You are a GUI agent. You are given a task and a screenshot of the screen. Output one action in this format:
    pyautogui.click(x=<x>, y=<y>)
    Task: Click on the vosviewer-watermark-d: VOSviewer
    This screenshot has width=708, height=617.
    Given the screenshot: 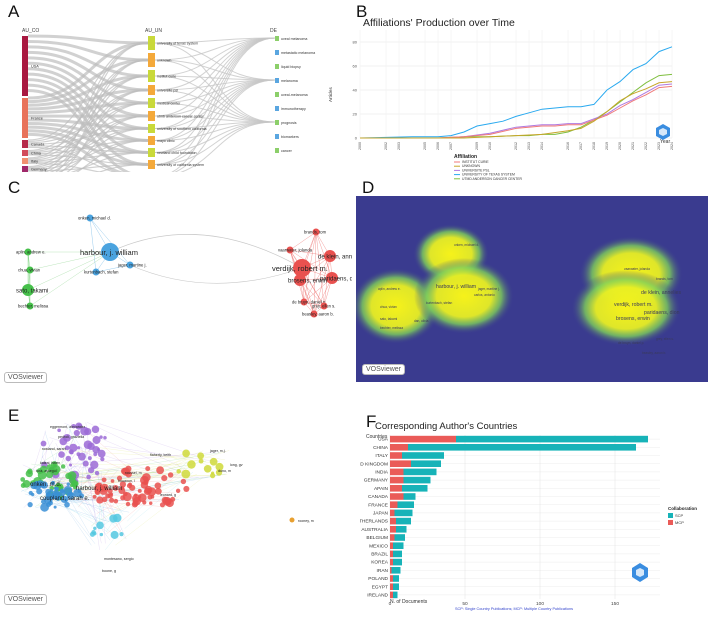 What is the action you would take?
    pyautogui.click(x=383, y=369)
    